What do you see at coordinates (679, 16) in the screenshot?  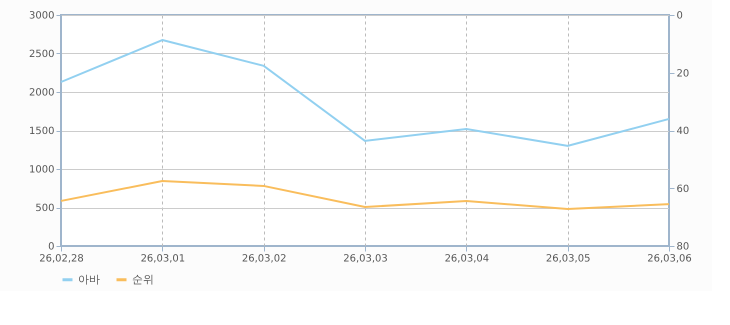 I see `y2-tick-label: 0` at bounding box center [679, 16].